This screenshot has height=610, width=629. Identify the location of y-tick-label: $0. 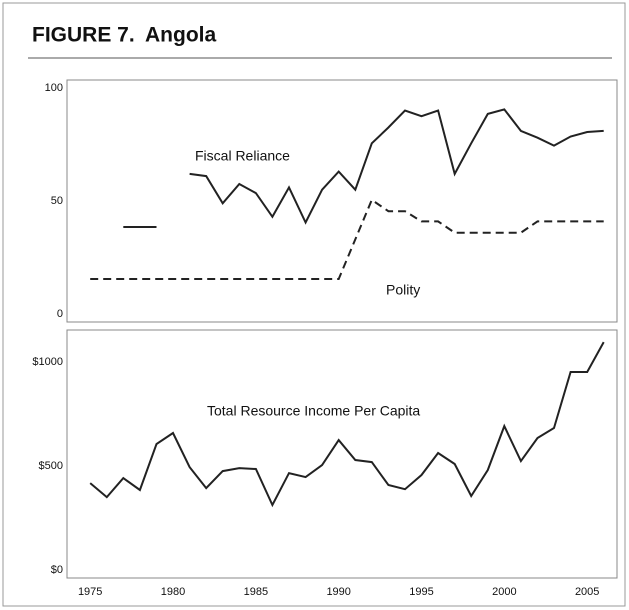
(57, 570).